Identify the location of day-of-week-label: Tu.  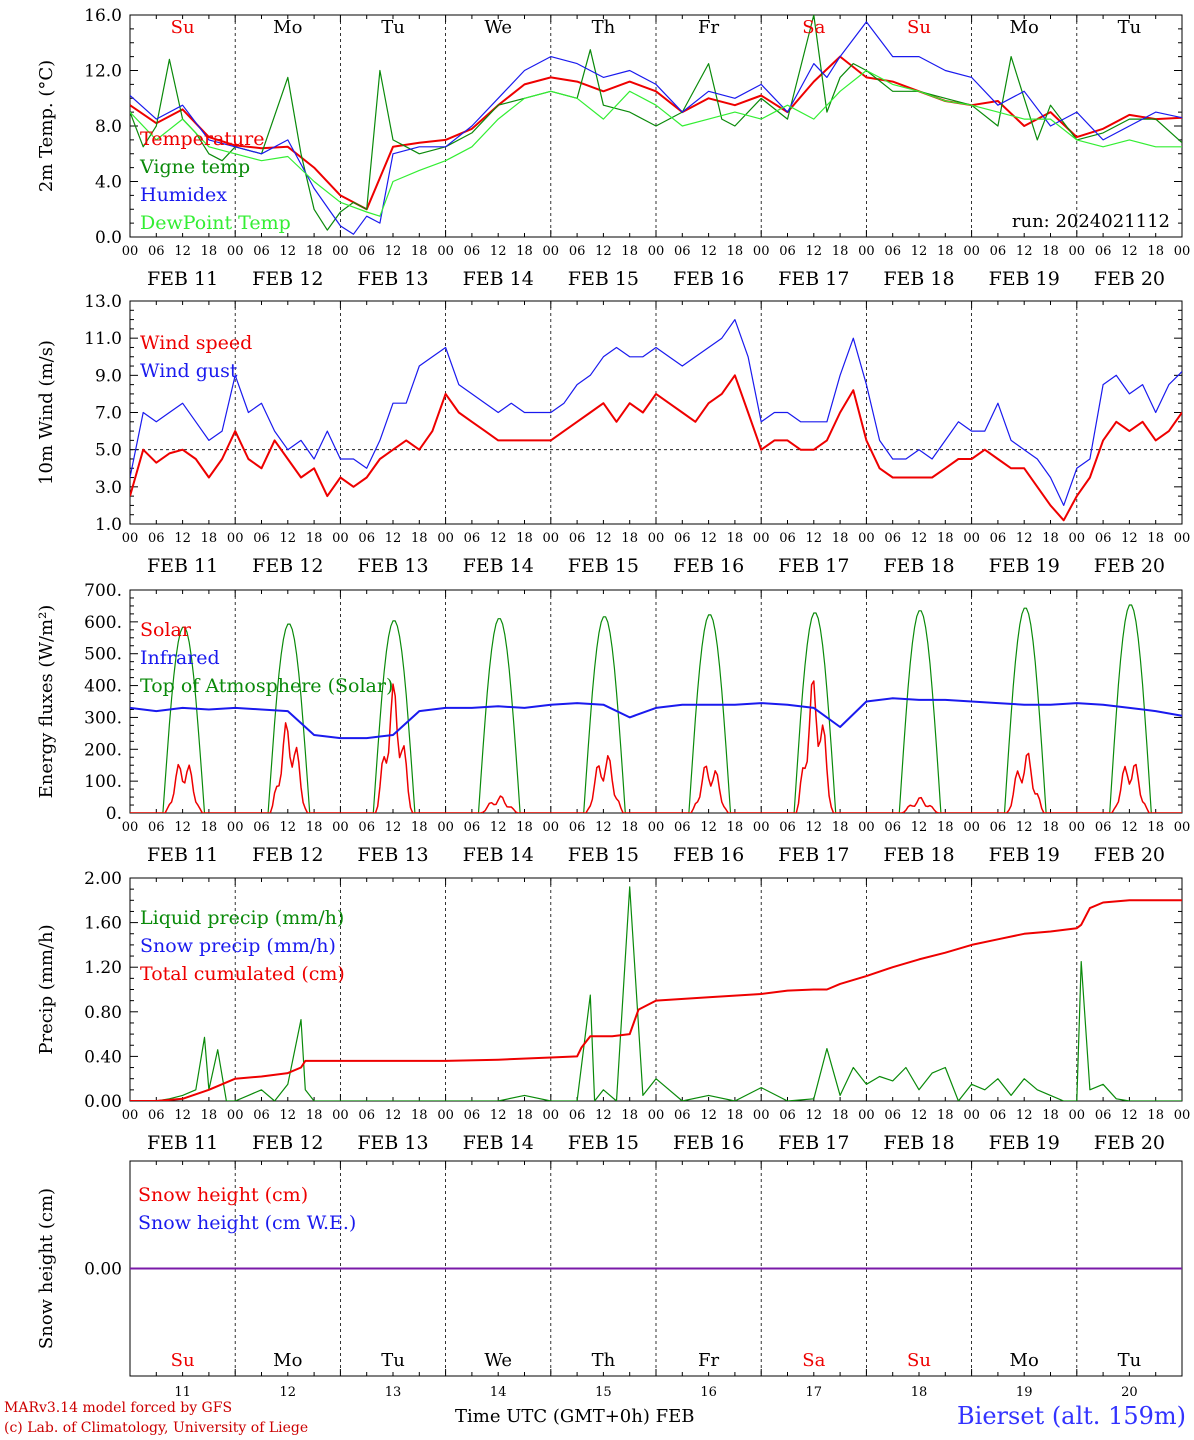
(393, 27).